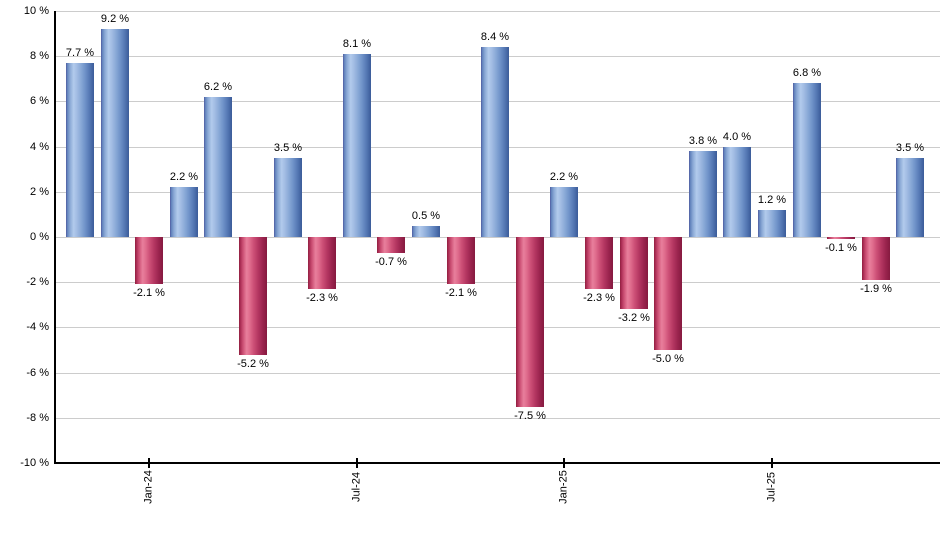 This screenshot has height=550, width=940. I want to click on bar-value-label: 6.8 %, so click(807, 73).